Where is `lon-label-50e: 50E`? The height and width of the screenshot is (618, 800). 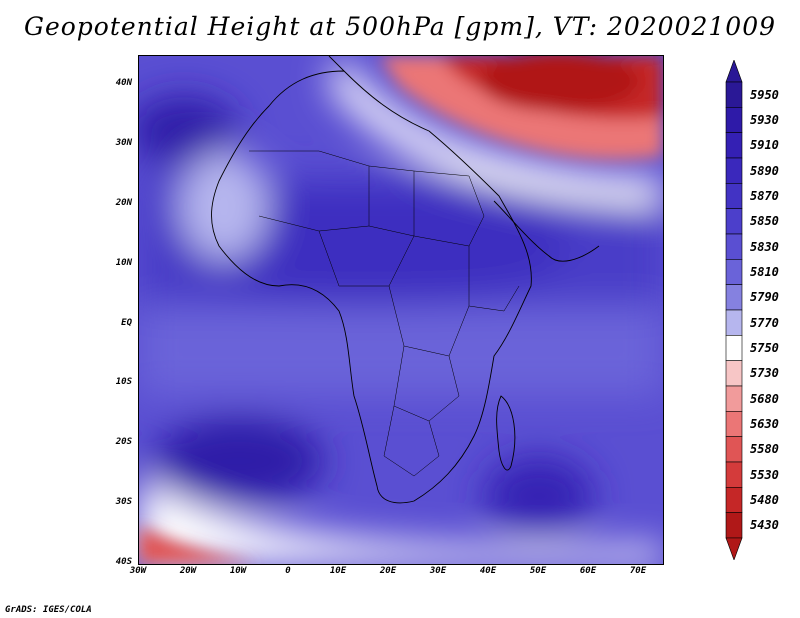 lon-label-50e: 50E is located at coordinates (538, 571).